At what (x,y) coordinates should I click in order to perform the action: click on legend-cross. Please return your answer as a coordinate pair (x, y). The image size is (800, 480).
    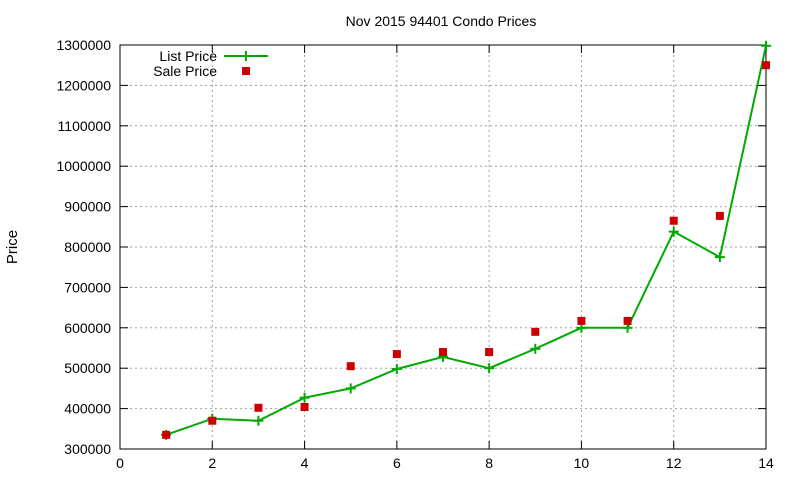
    Looking at the image, I should click on (246, 56).